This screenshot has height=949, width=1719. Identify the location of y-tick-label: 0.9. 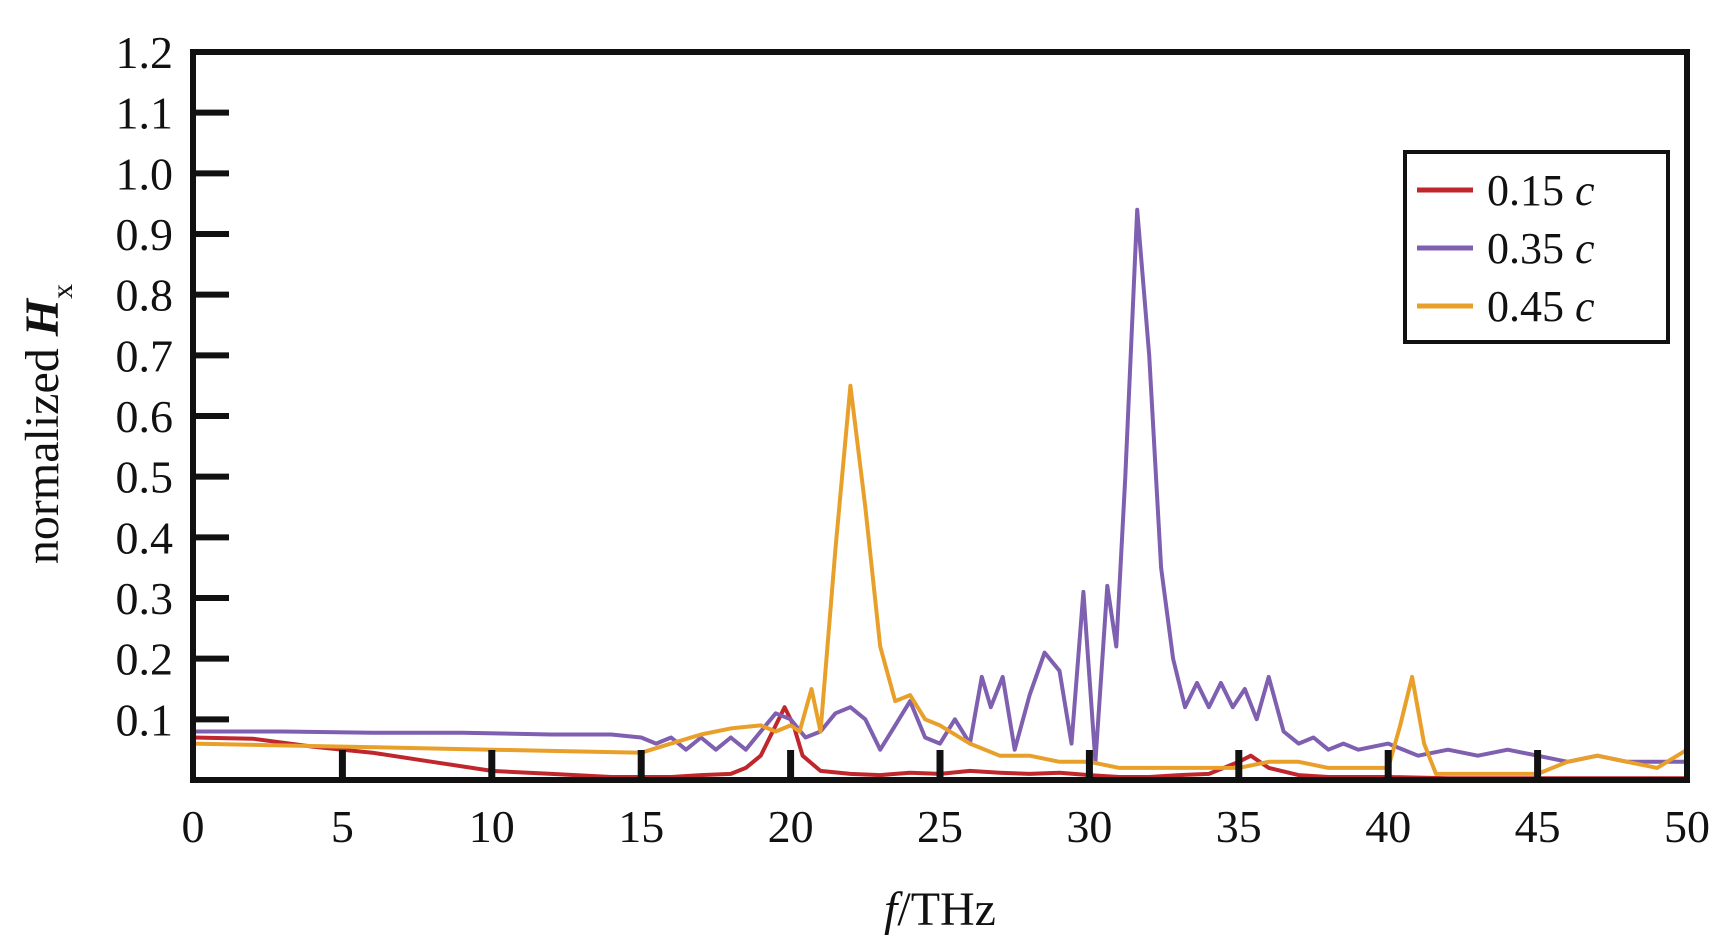
(145, 234).